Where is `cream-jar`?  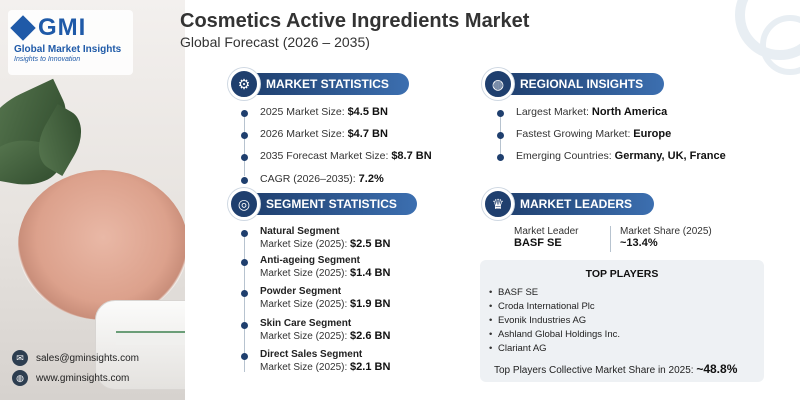 cream-jar is located at coordinates (101, 245).